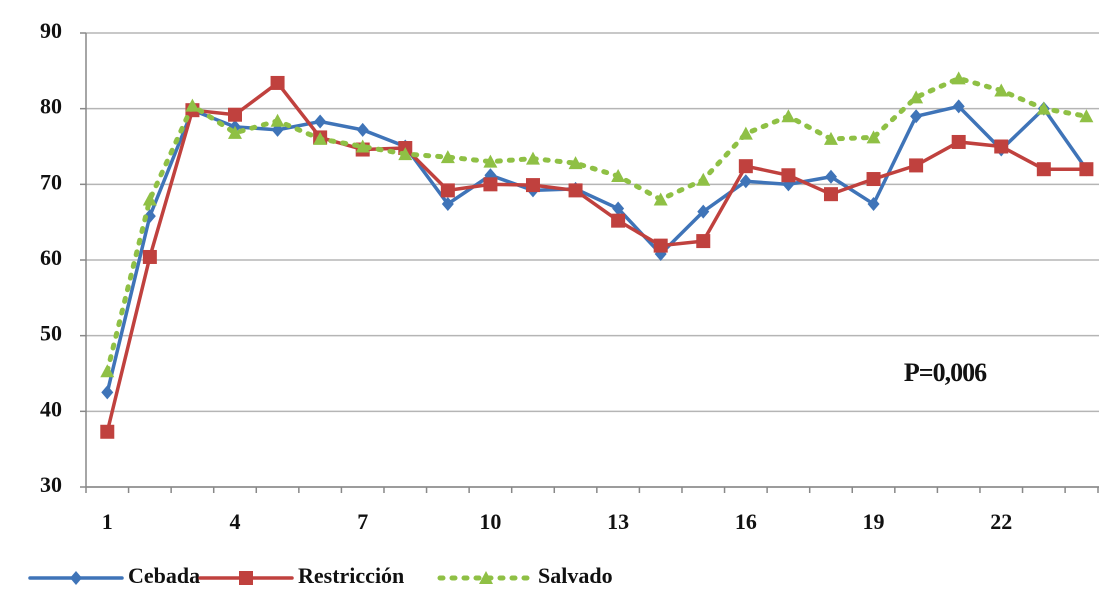 The height and width of the screenshot is (593, 1099). Describe the element at coordinates (1001, 521) in the screenshot. I see `x-tick-label: 22` at that location.